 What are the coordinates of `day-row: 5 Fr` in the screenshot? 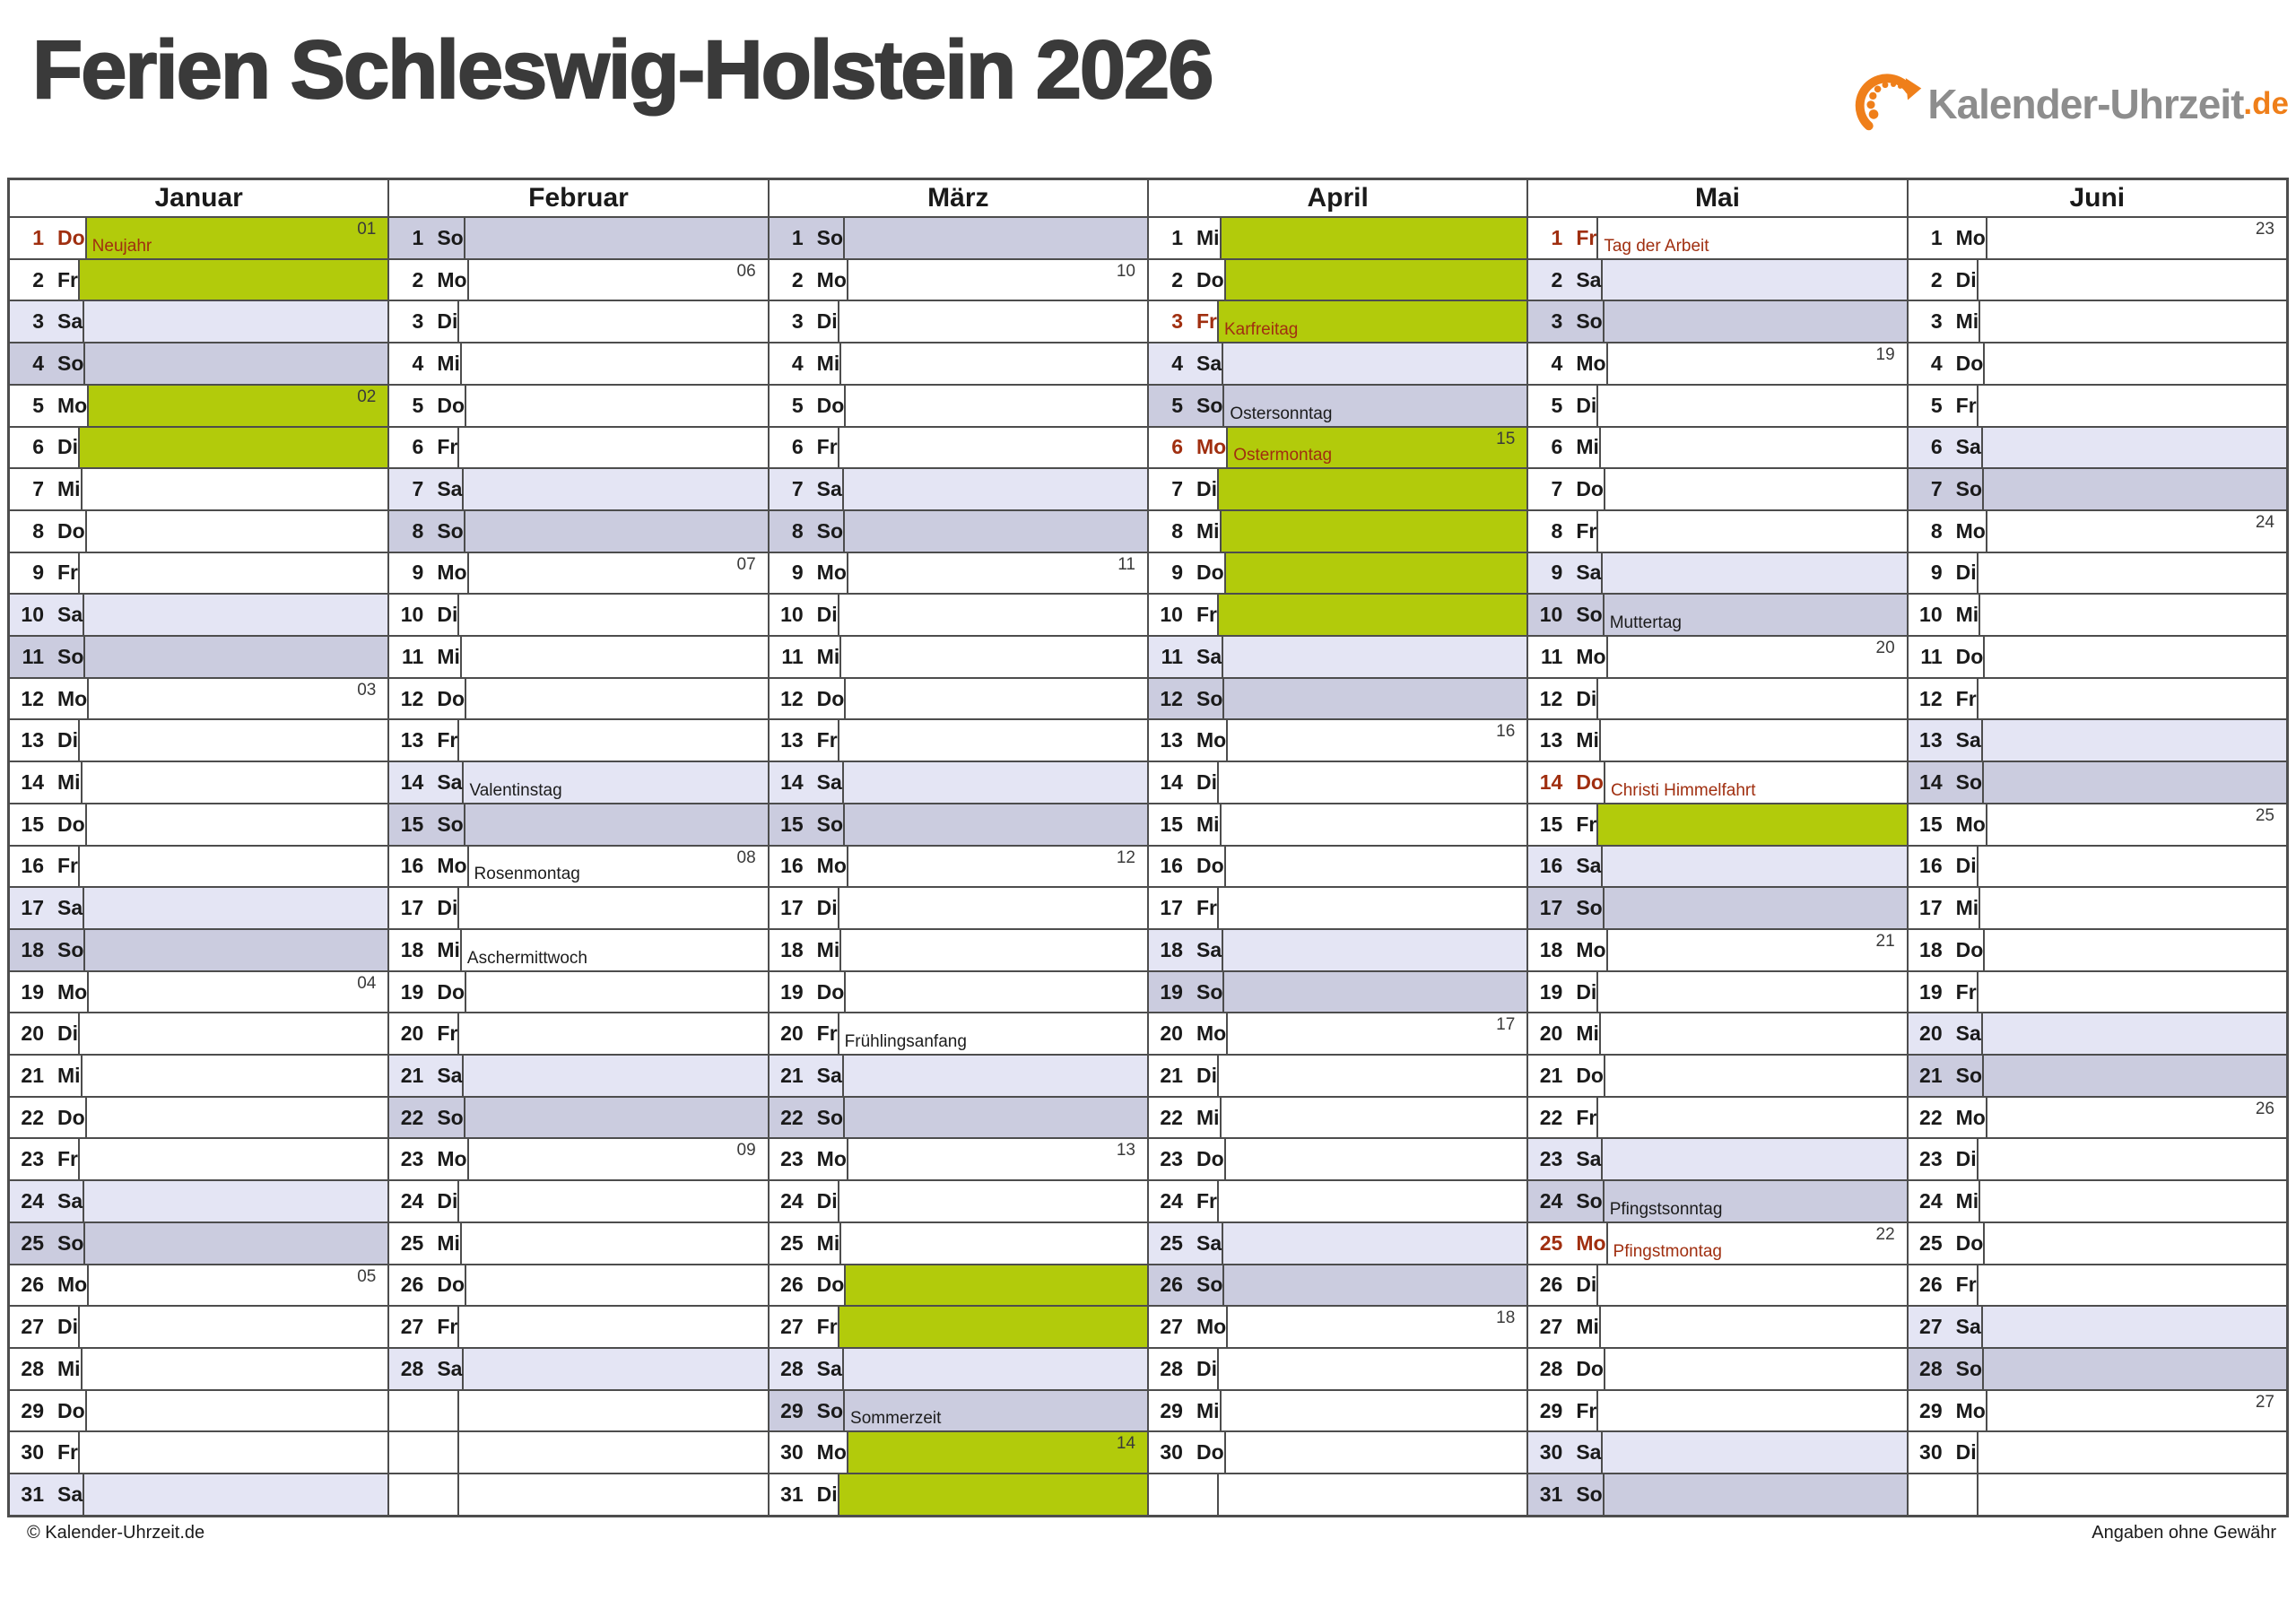 It's located at (2097, 406).